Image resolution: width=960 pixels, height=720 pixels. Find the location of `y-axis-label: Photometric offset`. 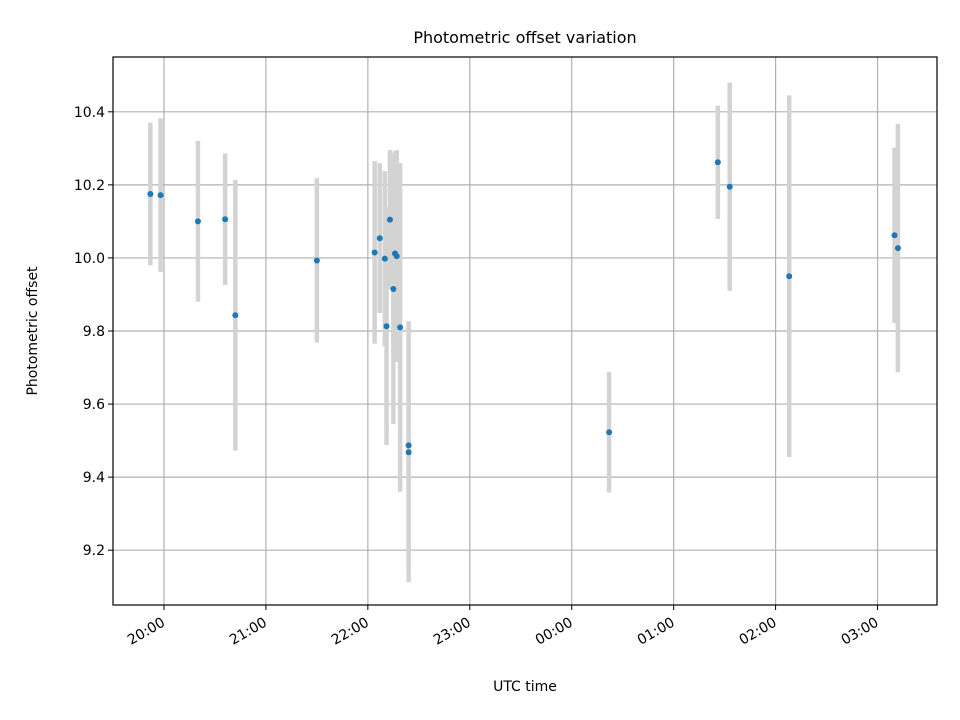

y-axis-label: Photometric offset is located at coordinates (33, 331).